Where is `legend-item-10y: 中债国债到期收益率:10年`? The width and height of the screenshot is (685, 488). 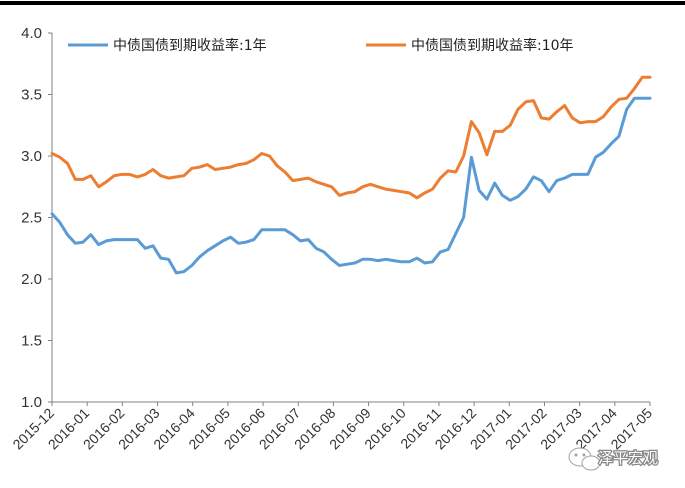
legend-item-10y: 中债国债到期收益率:10年 is located at coordinates (470, 45).